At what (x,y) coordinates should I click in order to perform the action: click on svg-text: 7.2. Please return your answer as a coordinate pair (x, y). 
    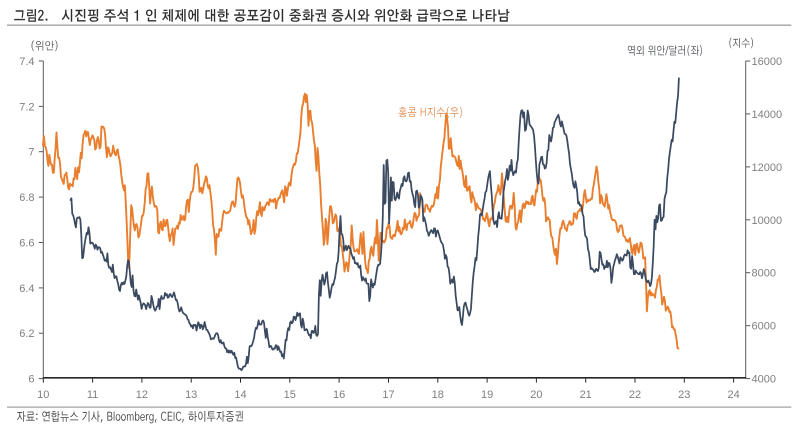
    Looking at the image, I should click on (26, 107).